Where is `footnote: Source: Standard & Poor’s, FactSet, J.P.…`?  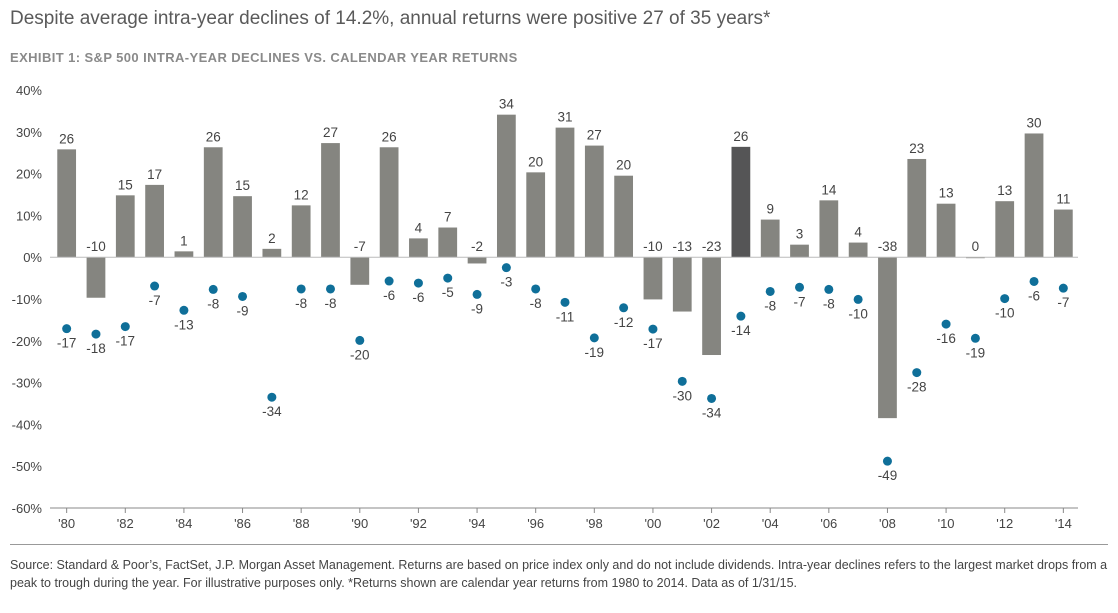
footnote: Source: Standard & Poor’s, FactSet, J.P.… is located at coordinates (559, 574).